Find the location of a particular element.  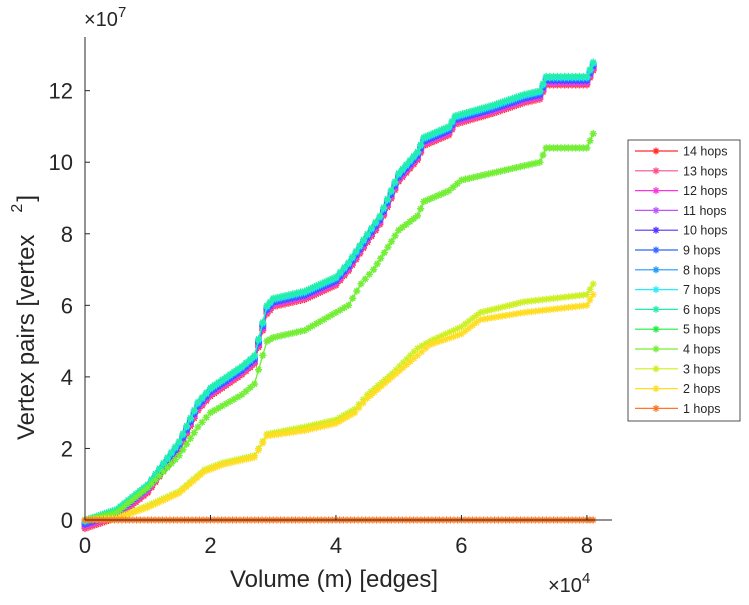

y-tick-label: 8 is located at coordinates (67, 234).